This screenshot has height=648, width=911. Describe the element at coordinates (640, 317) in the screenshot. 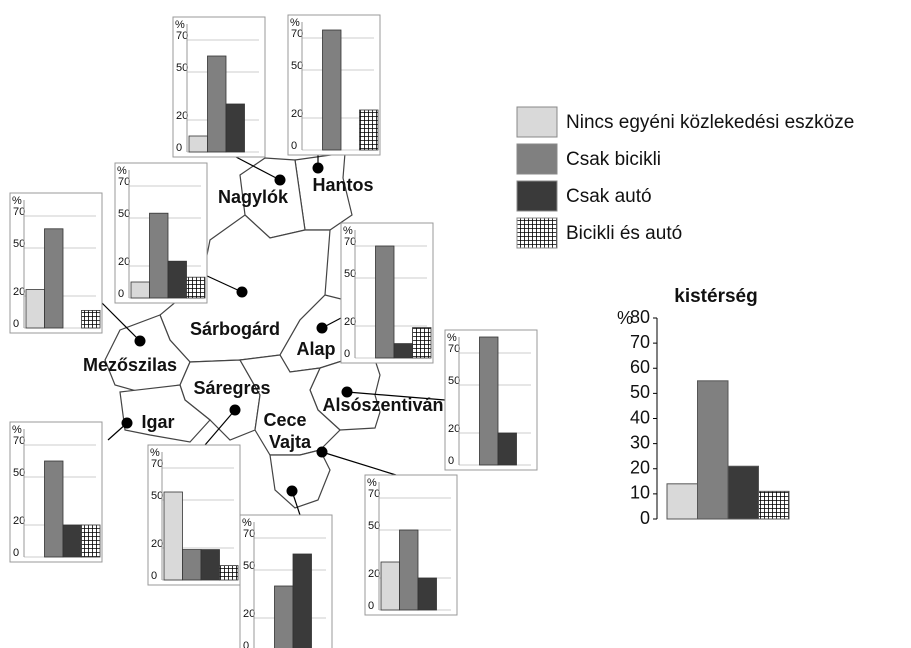

I see `y-tick-label: 80` at that location.